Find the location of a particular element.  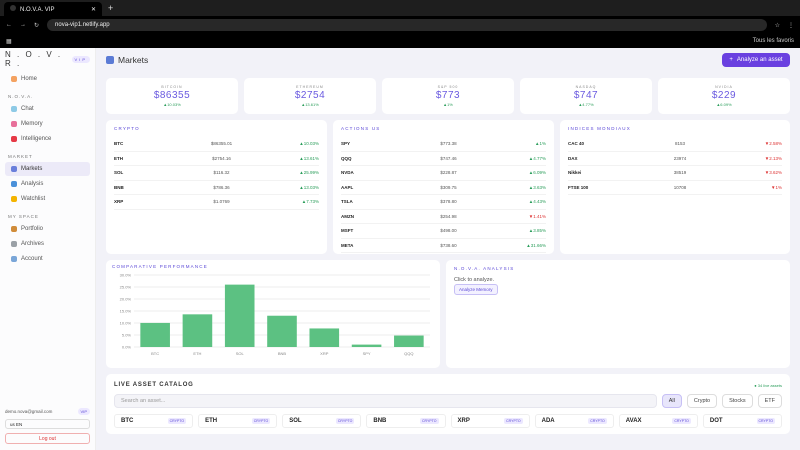

asset-chip: BTC CRYPTO is located at coordinates (154, 421).